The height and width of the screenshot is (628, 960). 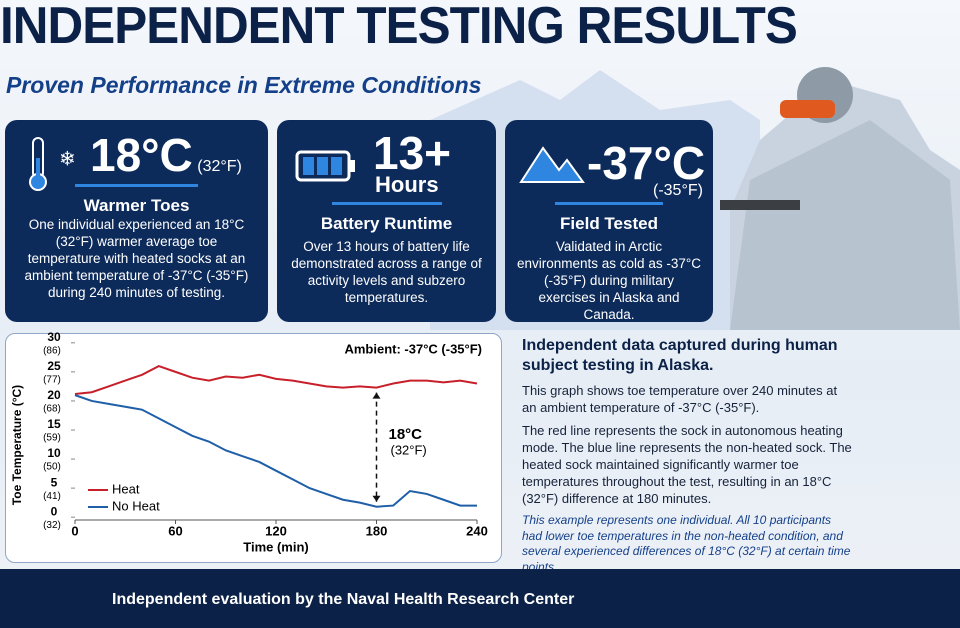 I want to click on x-tick-label: 0, so click(x=74, y=530).